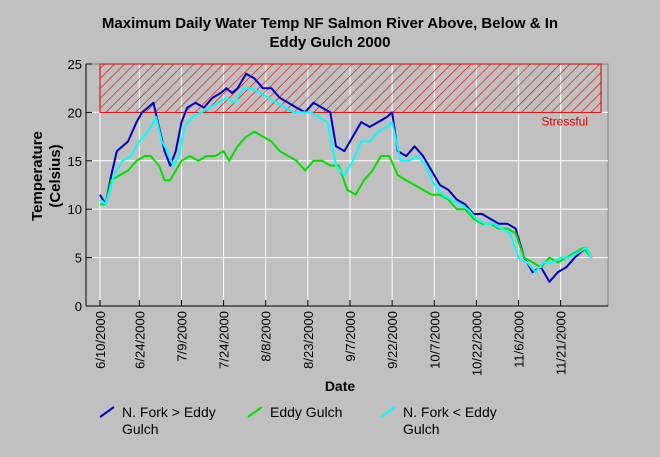 The height and width of the screenshot is (457, 660). I want to click on x-tick-label: 7/24/2000, so click(224, 340).